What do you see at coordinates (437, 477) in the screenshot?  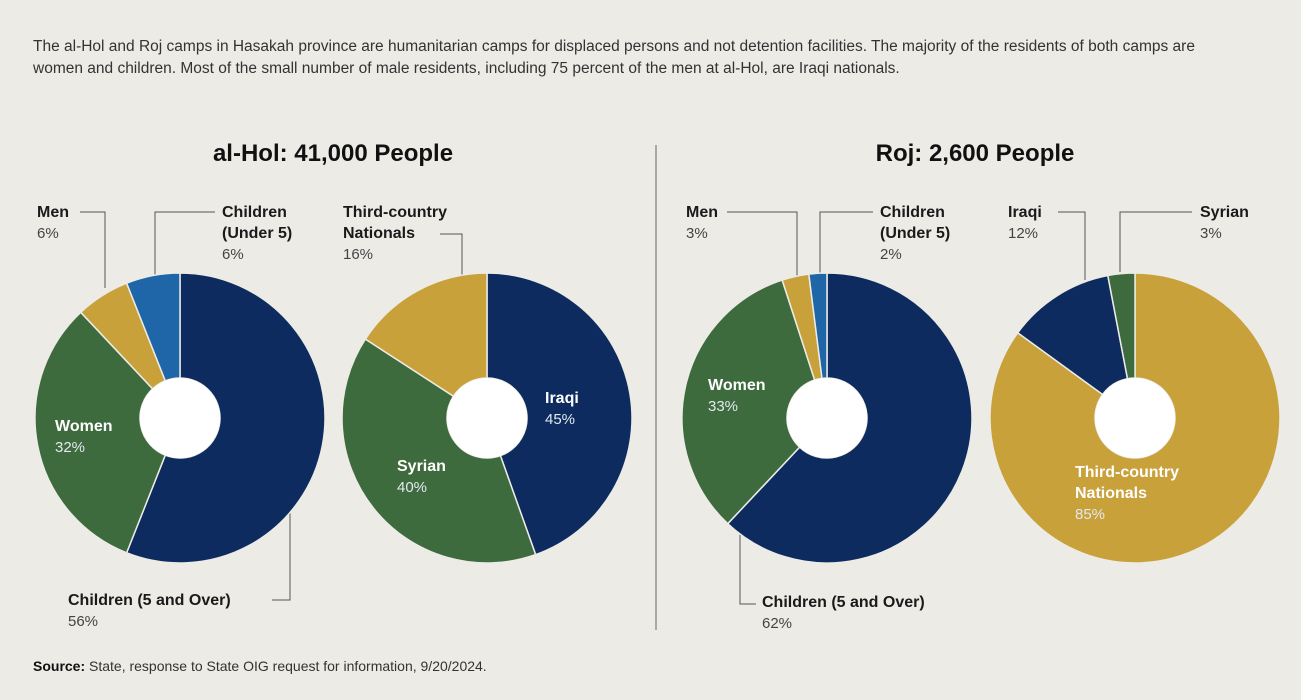 I see `slice-label: Syrian 40%` at bounding box center [437, 477].